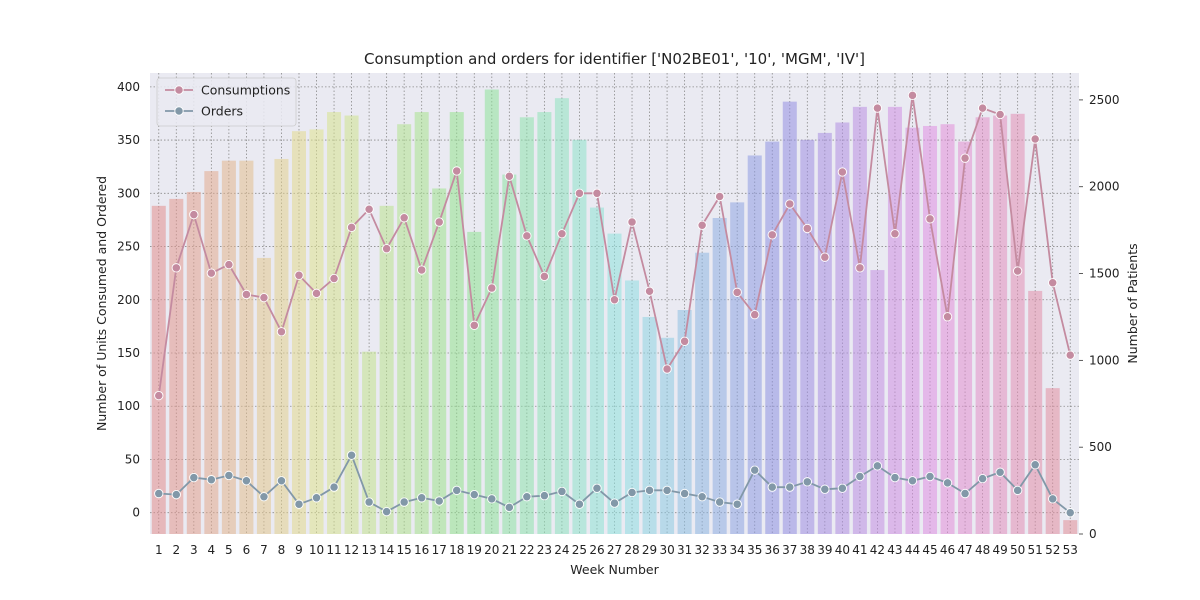  Describe the element at coordinates (194, 550) in the screenshot. I see `x-tick-label: 3` at that location.